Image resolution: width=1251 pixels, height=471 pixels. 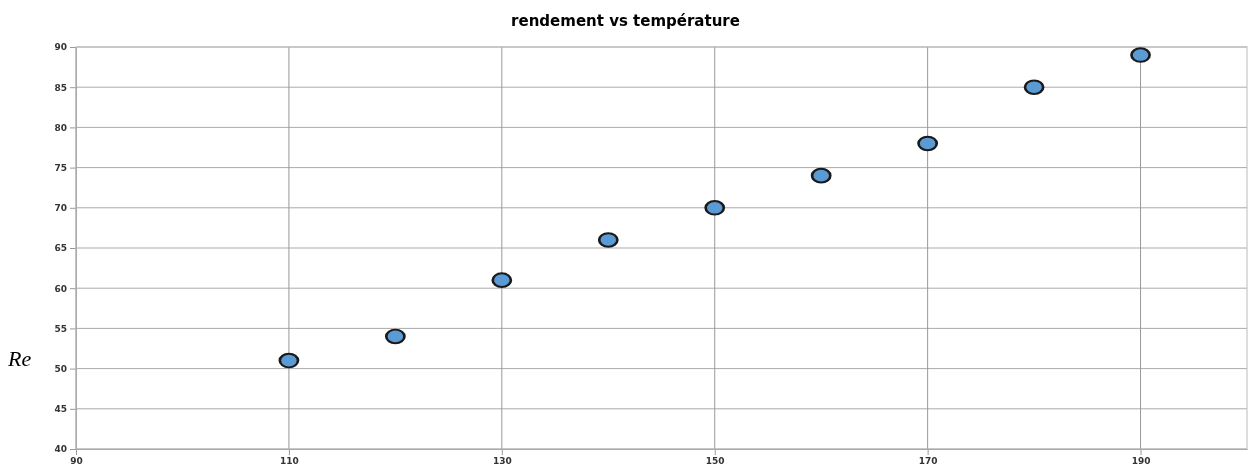 What do you see at coordinates (60, 409) in the screenshot?
I see `y-tick-label: 45` at bounding box center [60, 409].